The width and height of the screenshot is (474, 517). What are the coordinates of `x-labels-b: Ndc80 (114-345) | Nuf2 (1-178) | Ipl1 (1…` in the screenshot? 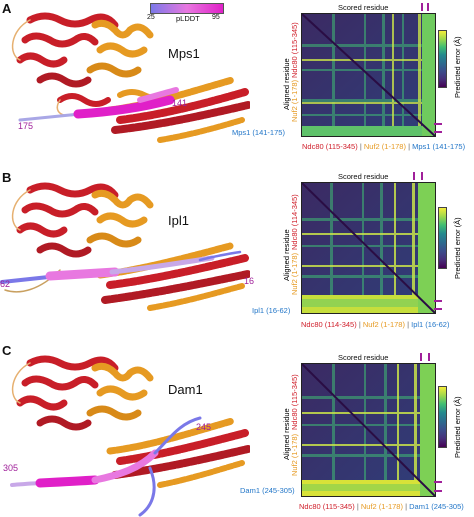 It's located at (375, 324).